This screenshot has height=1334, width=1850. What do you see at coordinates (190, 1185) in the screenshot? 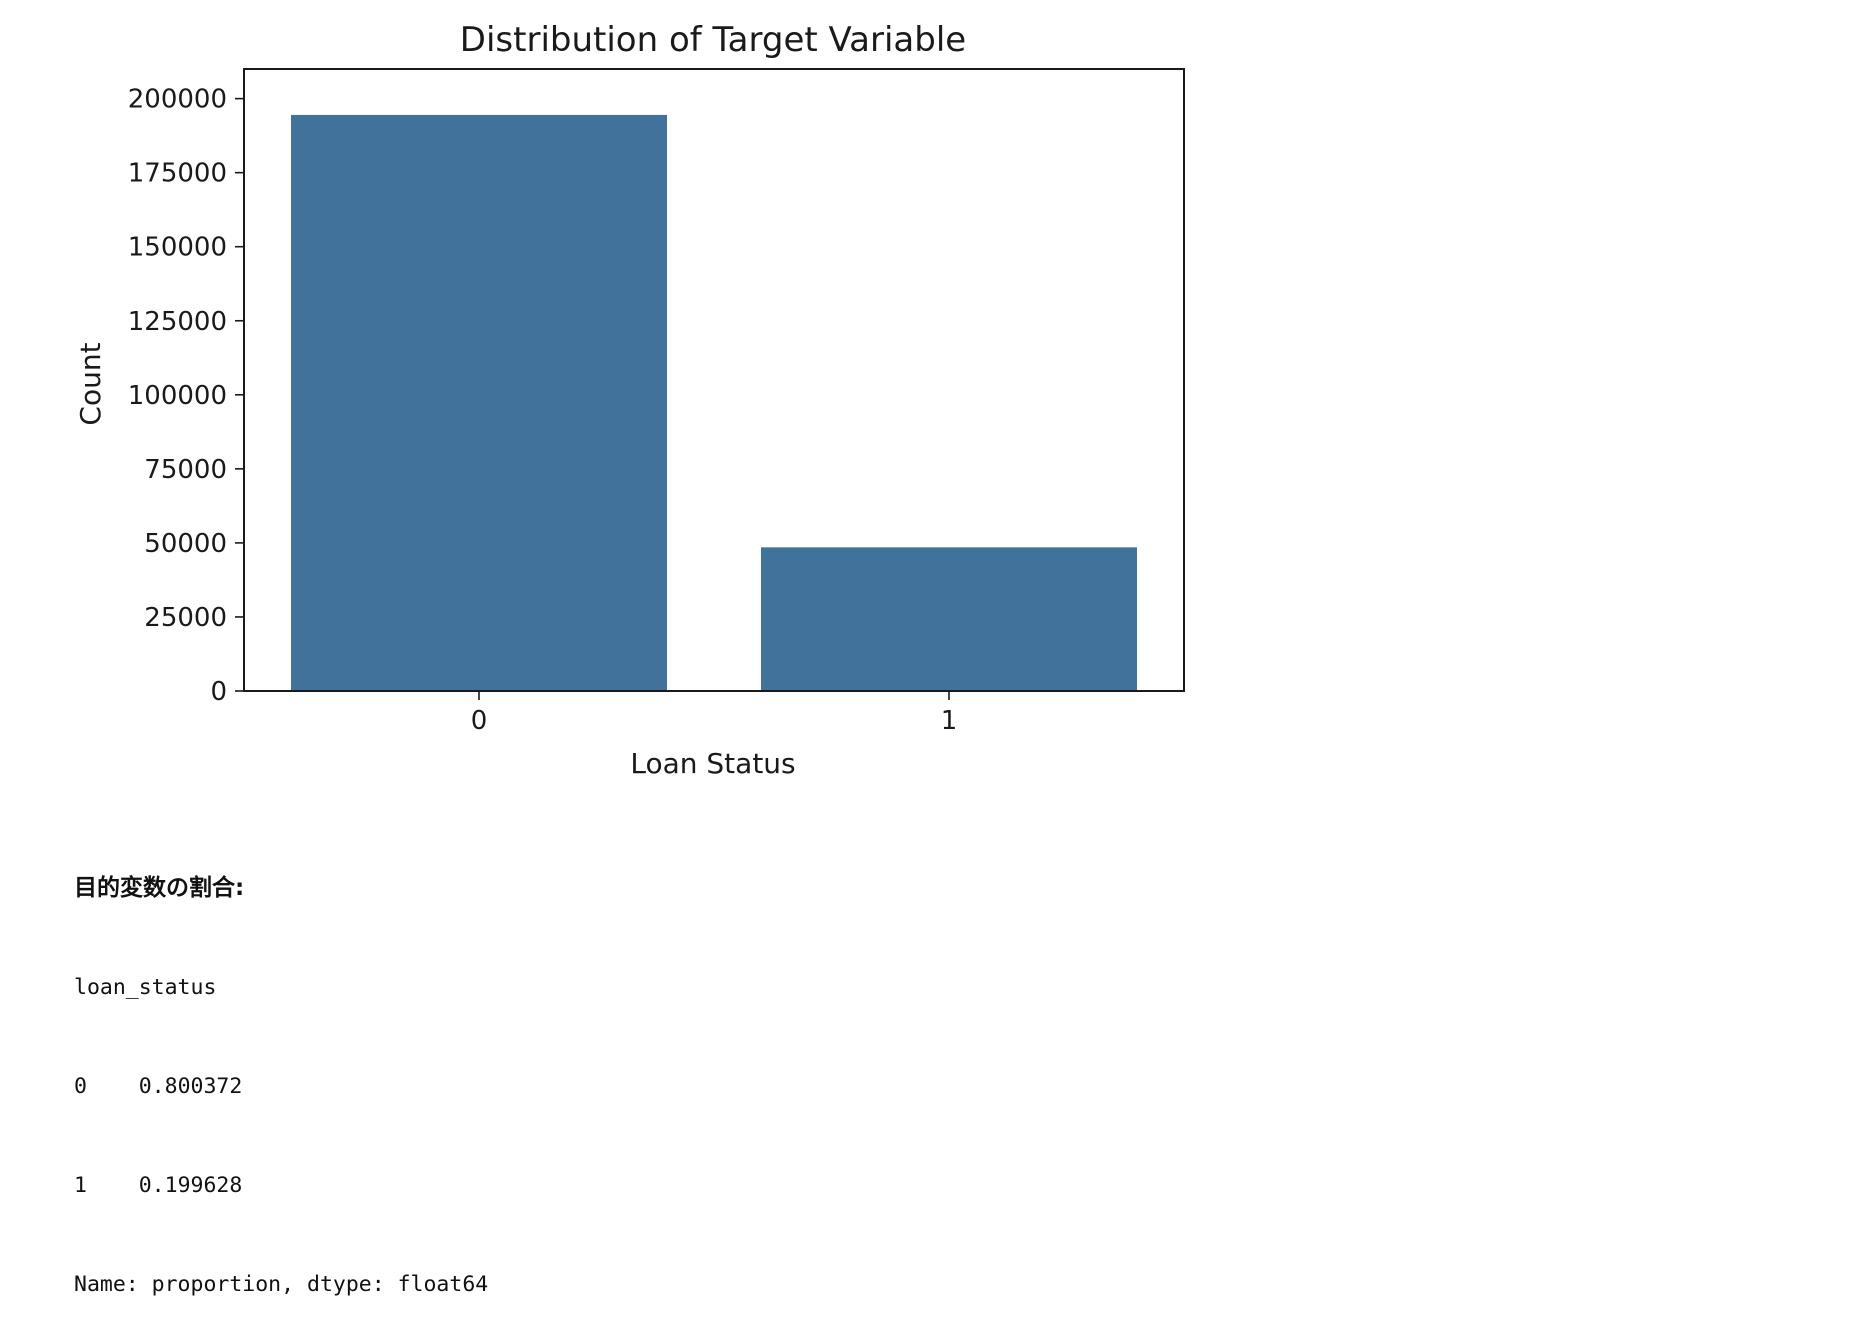
I see `output-value: 0.199628` at bounding box center [190, 1185].